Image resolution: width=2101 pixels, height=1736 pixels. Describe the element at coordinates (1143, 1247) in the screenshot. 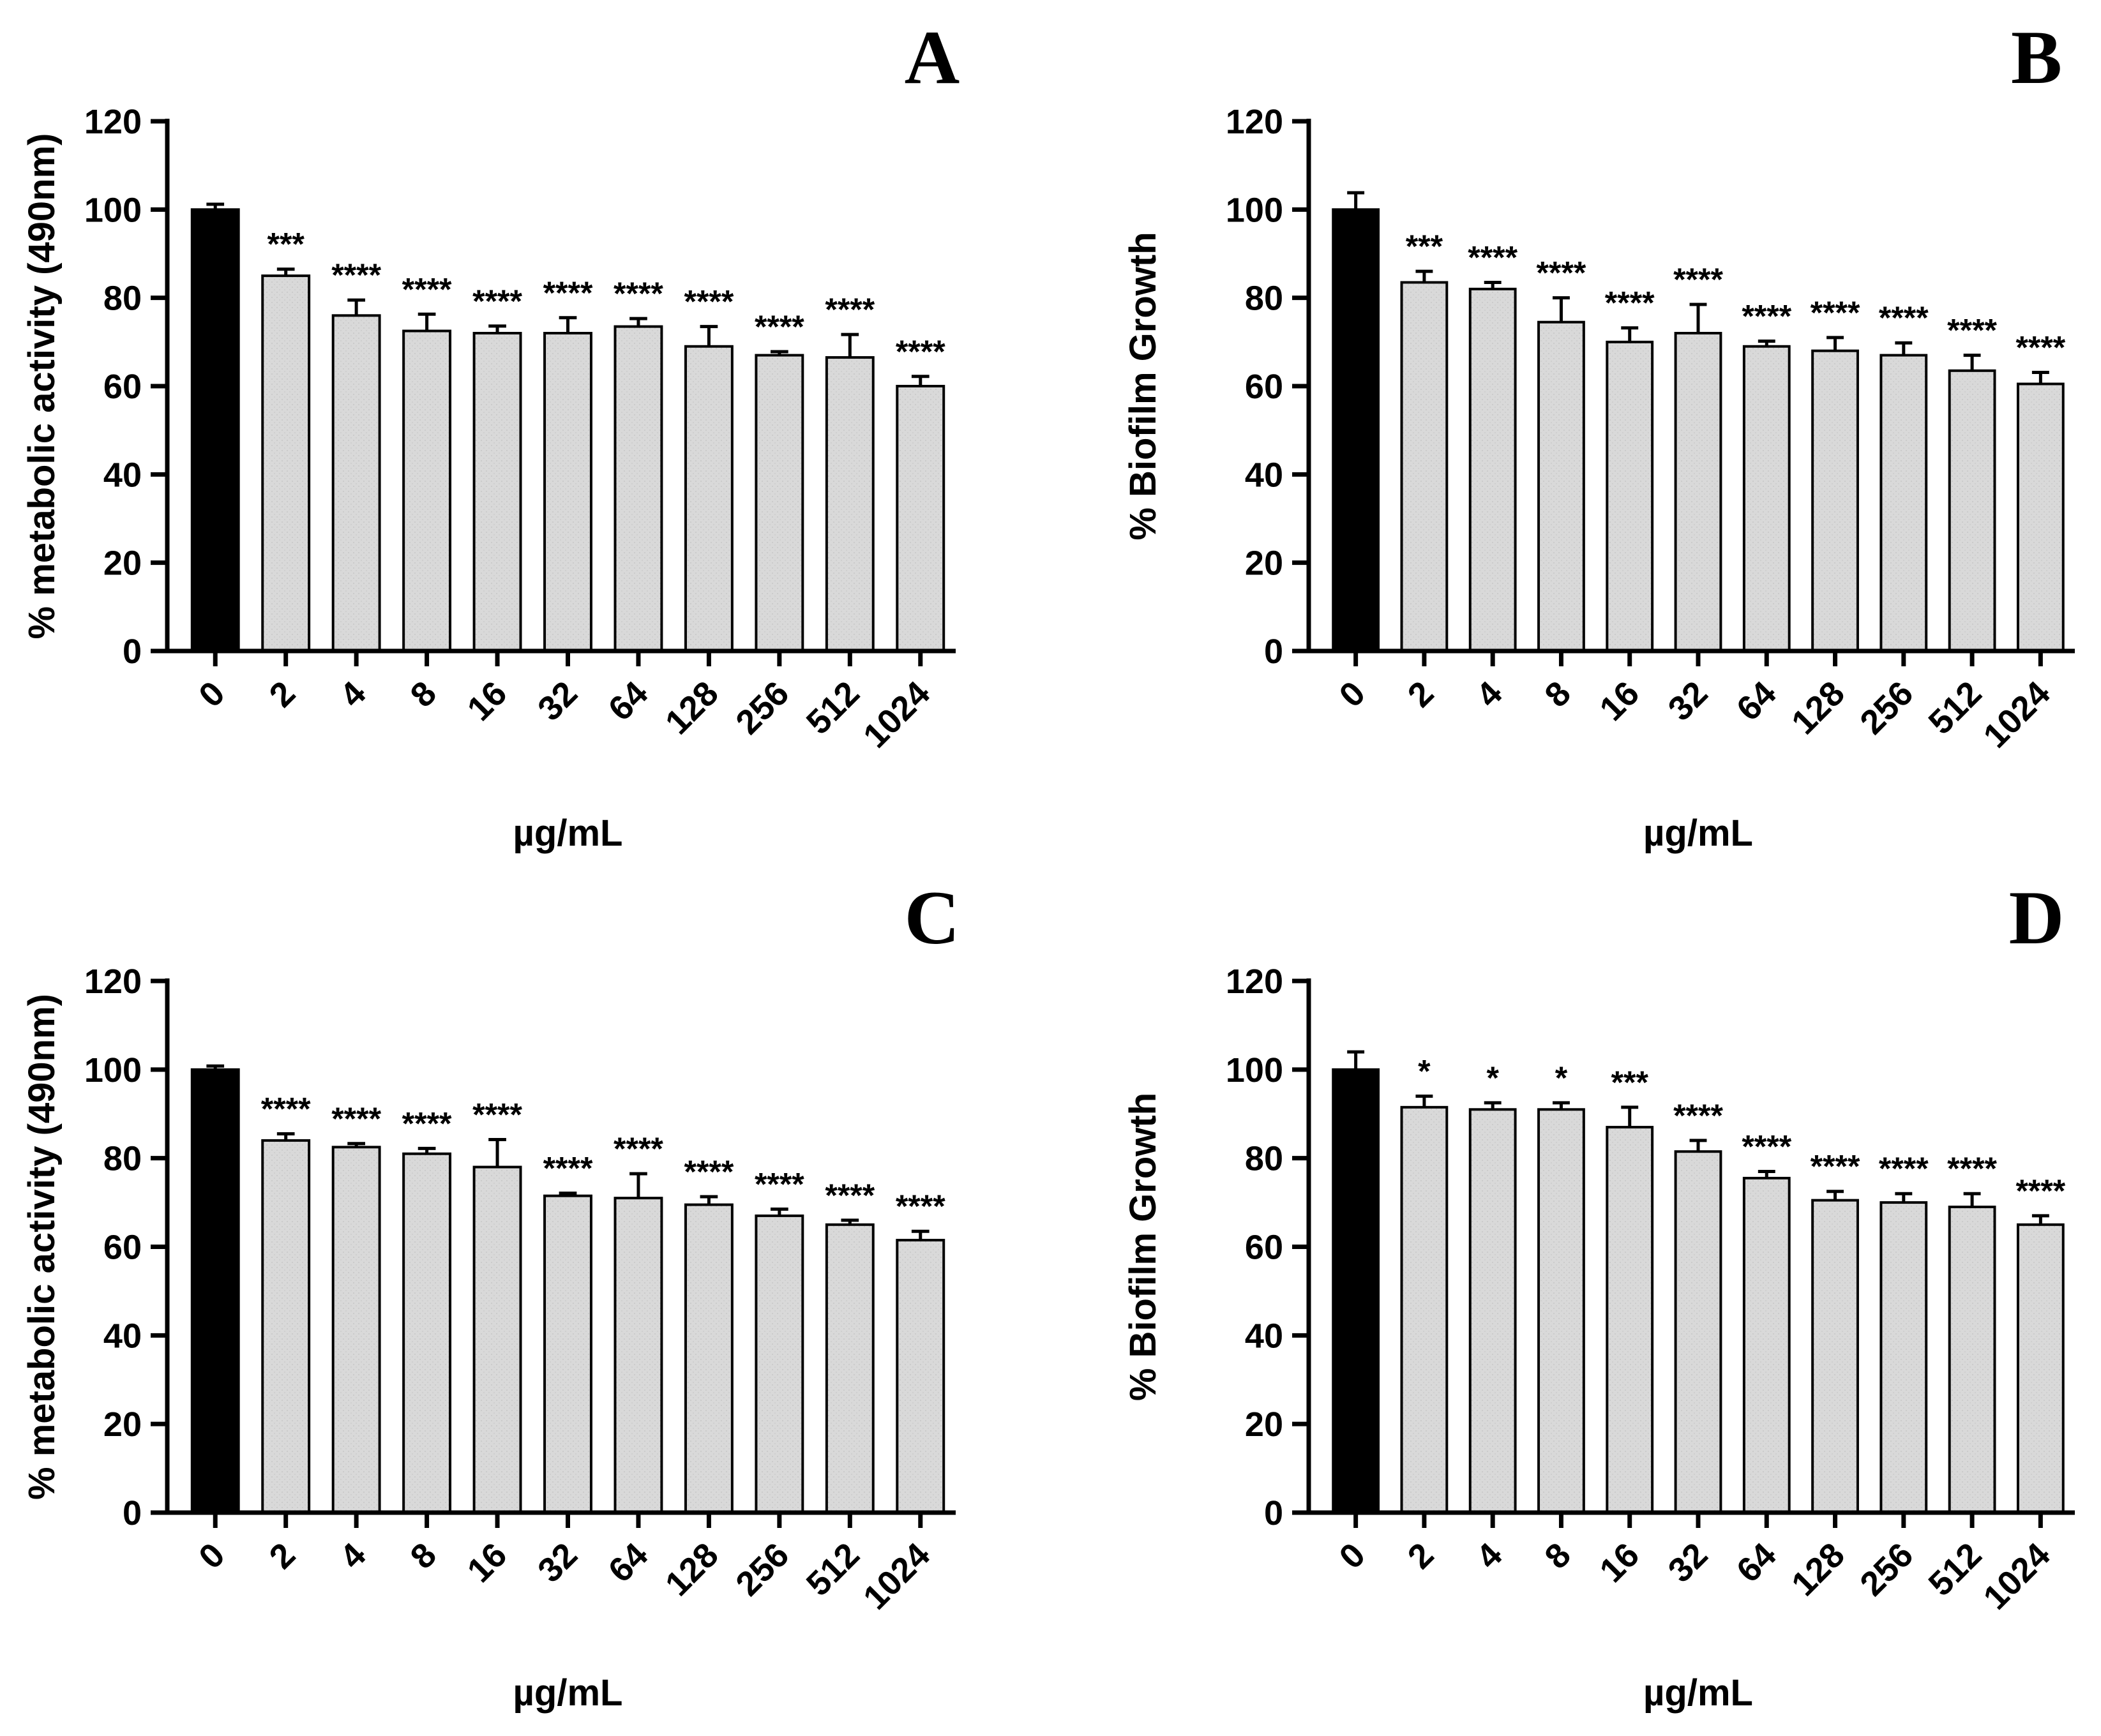

I see `y-axis-title: % Biofilm Growth` at that location.